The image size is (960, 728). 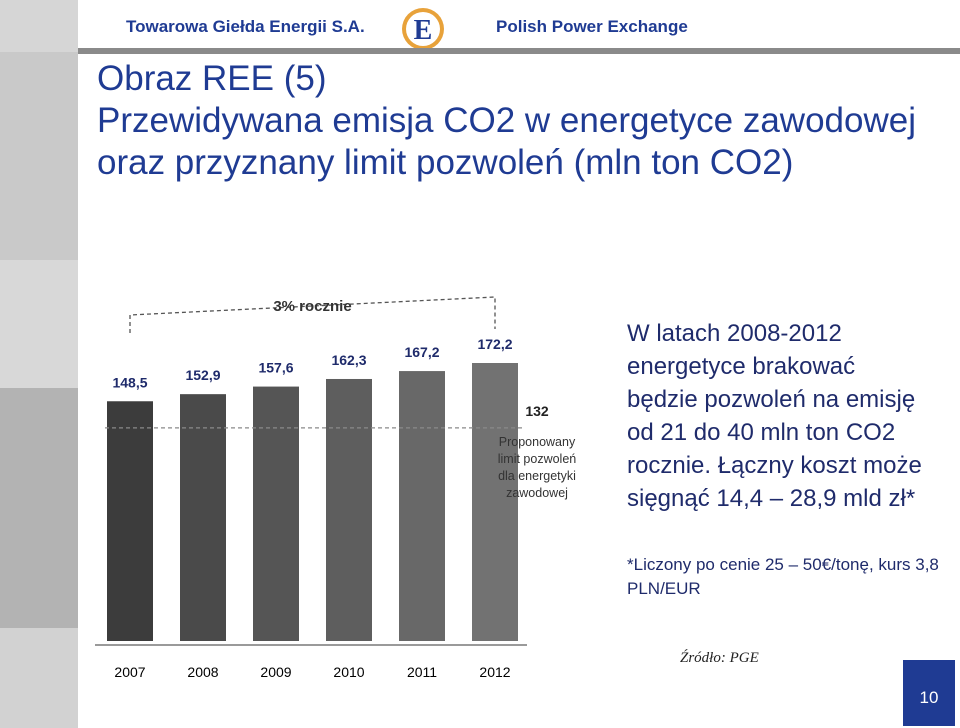 I want to click on axis-baseline, so click(x=311, y=645).